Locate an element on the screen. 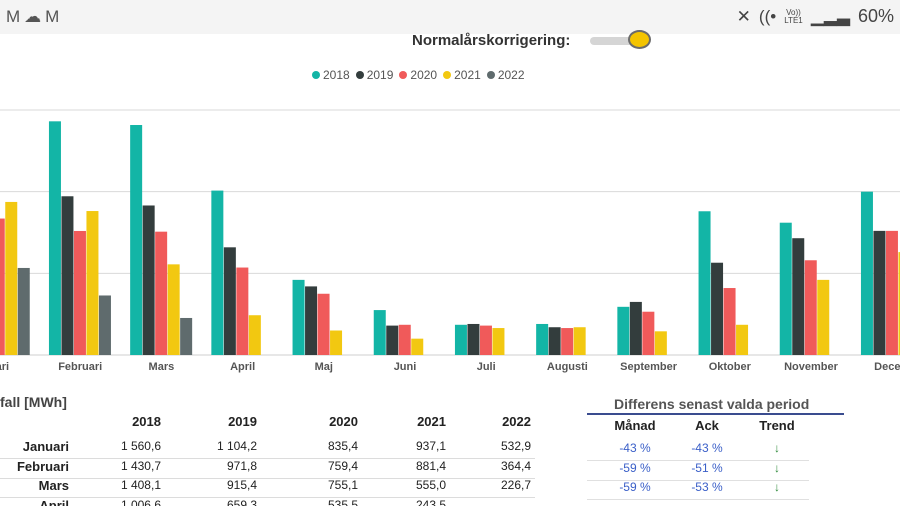 The width and height of the screenshot is (900, 506). toggle-knob is located at coordinates (639, 39).